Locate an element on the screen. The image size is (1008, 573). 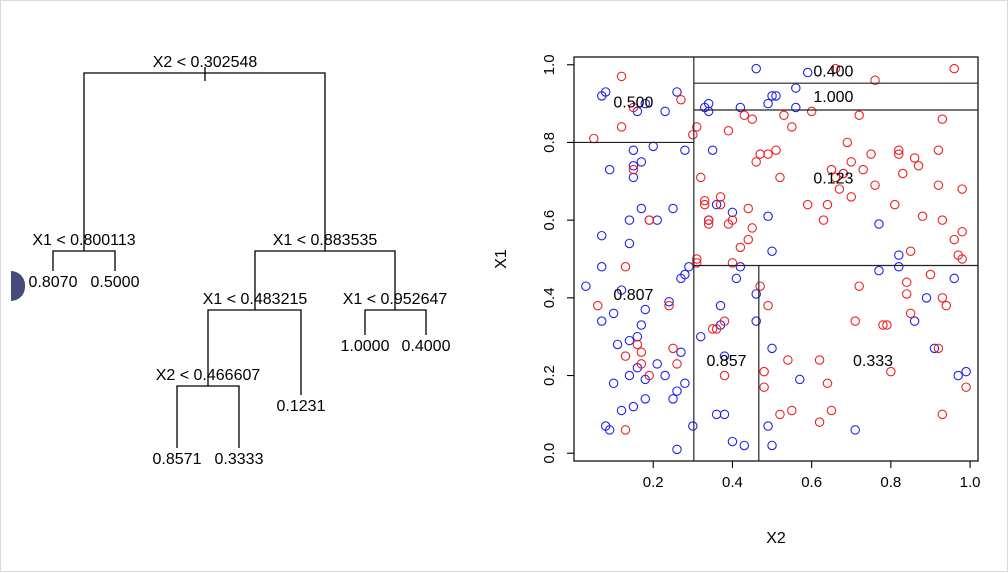
tree-leaf-label-l2: 0.5000 is located at coordinates (115, 282).